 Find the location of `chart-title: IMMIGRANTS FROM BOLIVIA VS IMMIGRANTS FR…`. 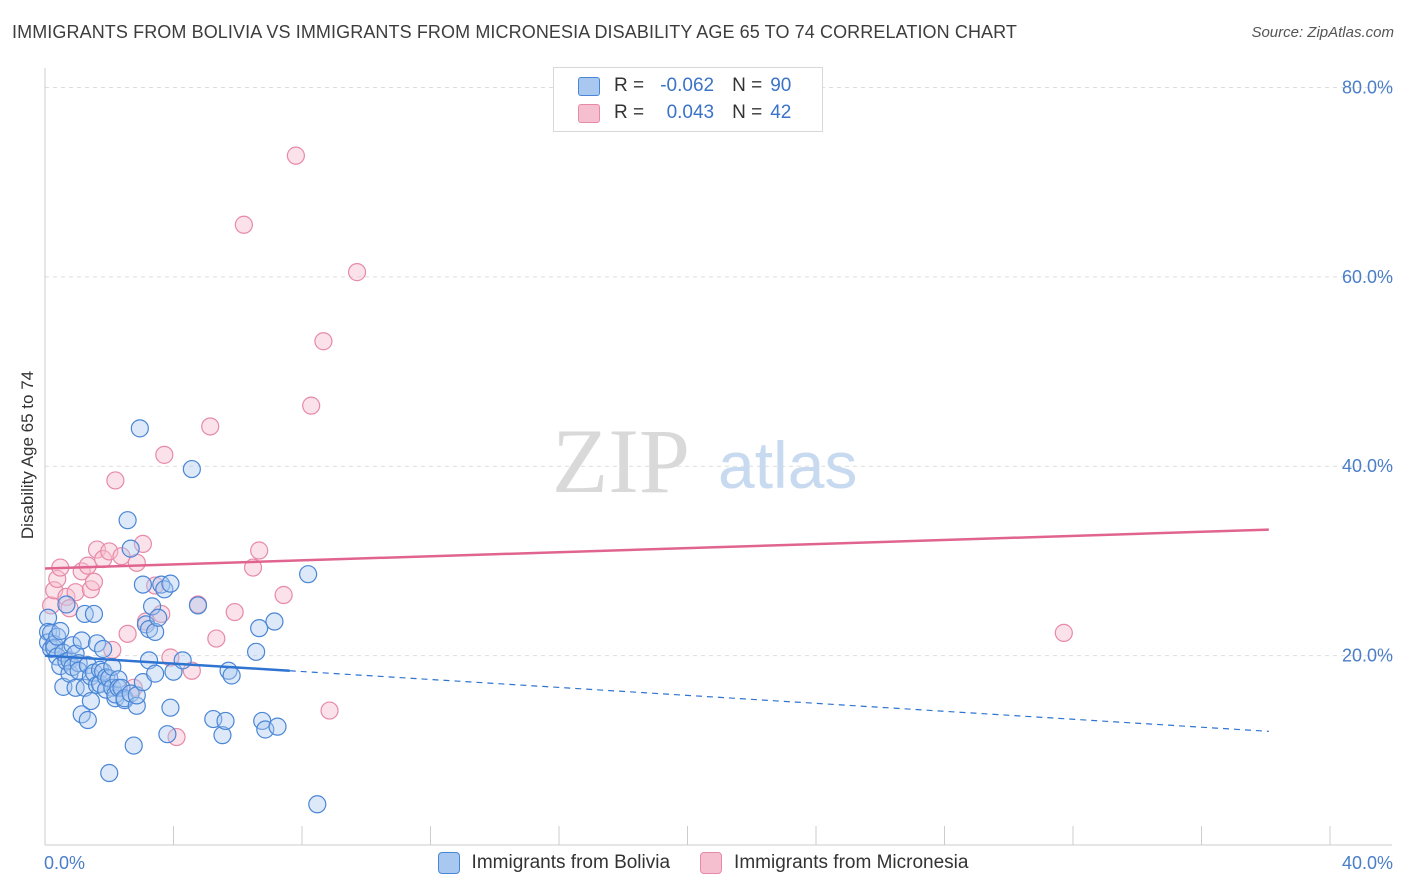

chart-title: IMMIGRANTS FROM BOLIVIA VS IMMIGRANTS FR… is located at coordinates (515, 32).